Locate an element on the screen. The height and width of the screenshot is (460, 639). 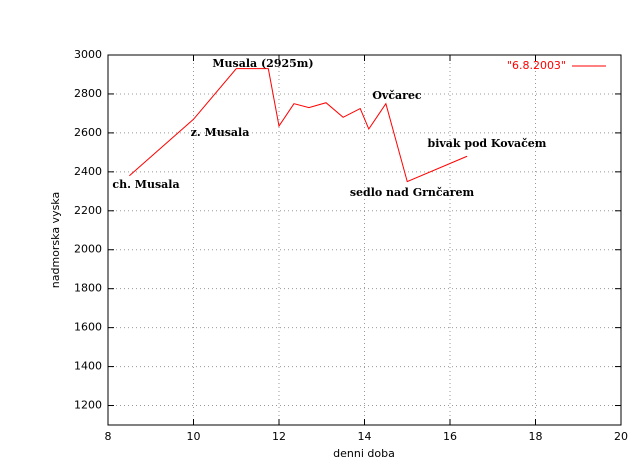
annotation: sedlo nad Grnčarem is located at coordinates (412, 192).